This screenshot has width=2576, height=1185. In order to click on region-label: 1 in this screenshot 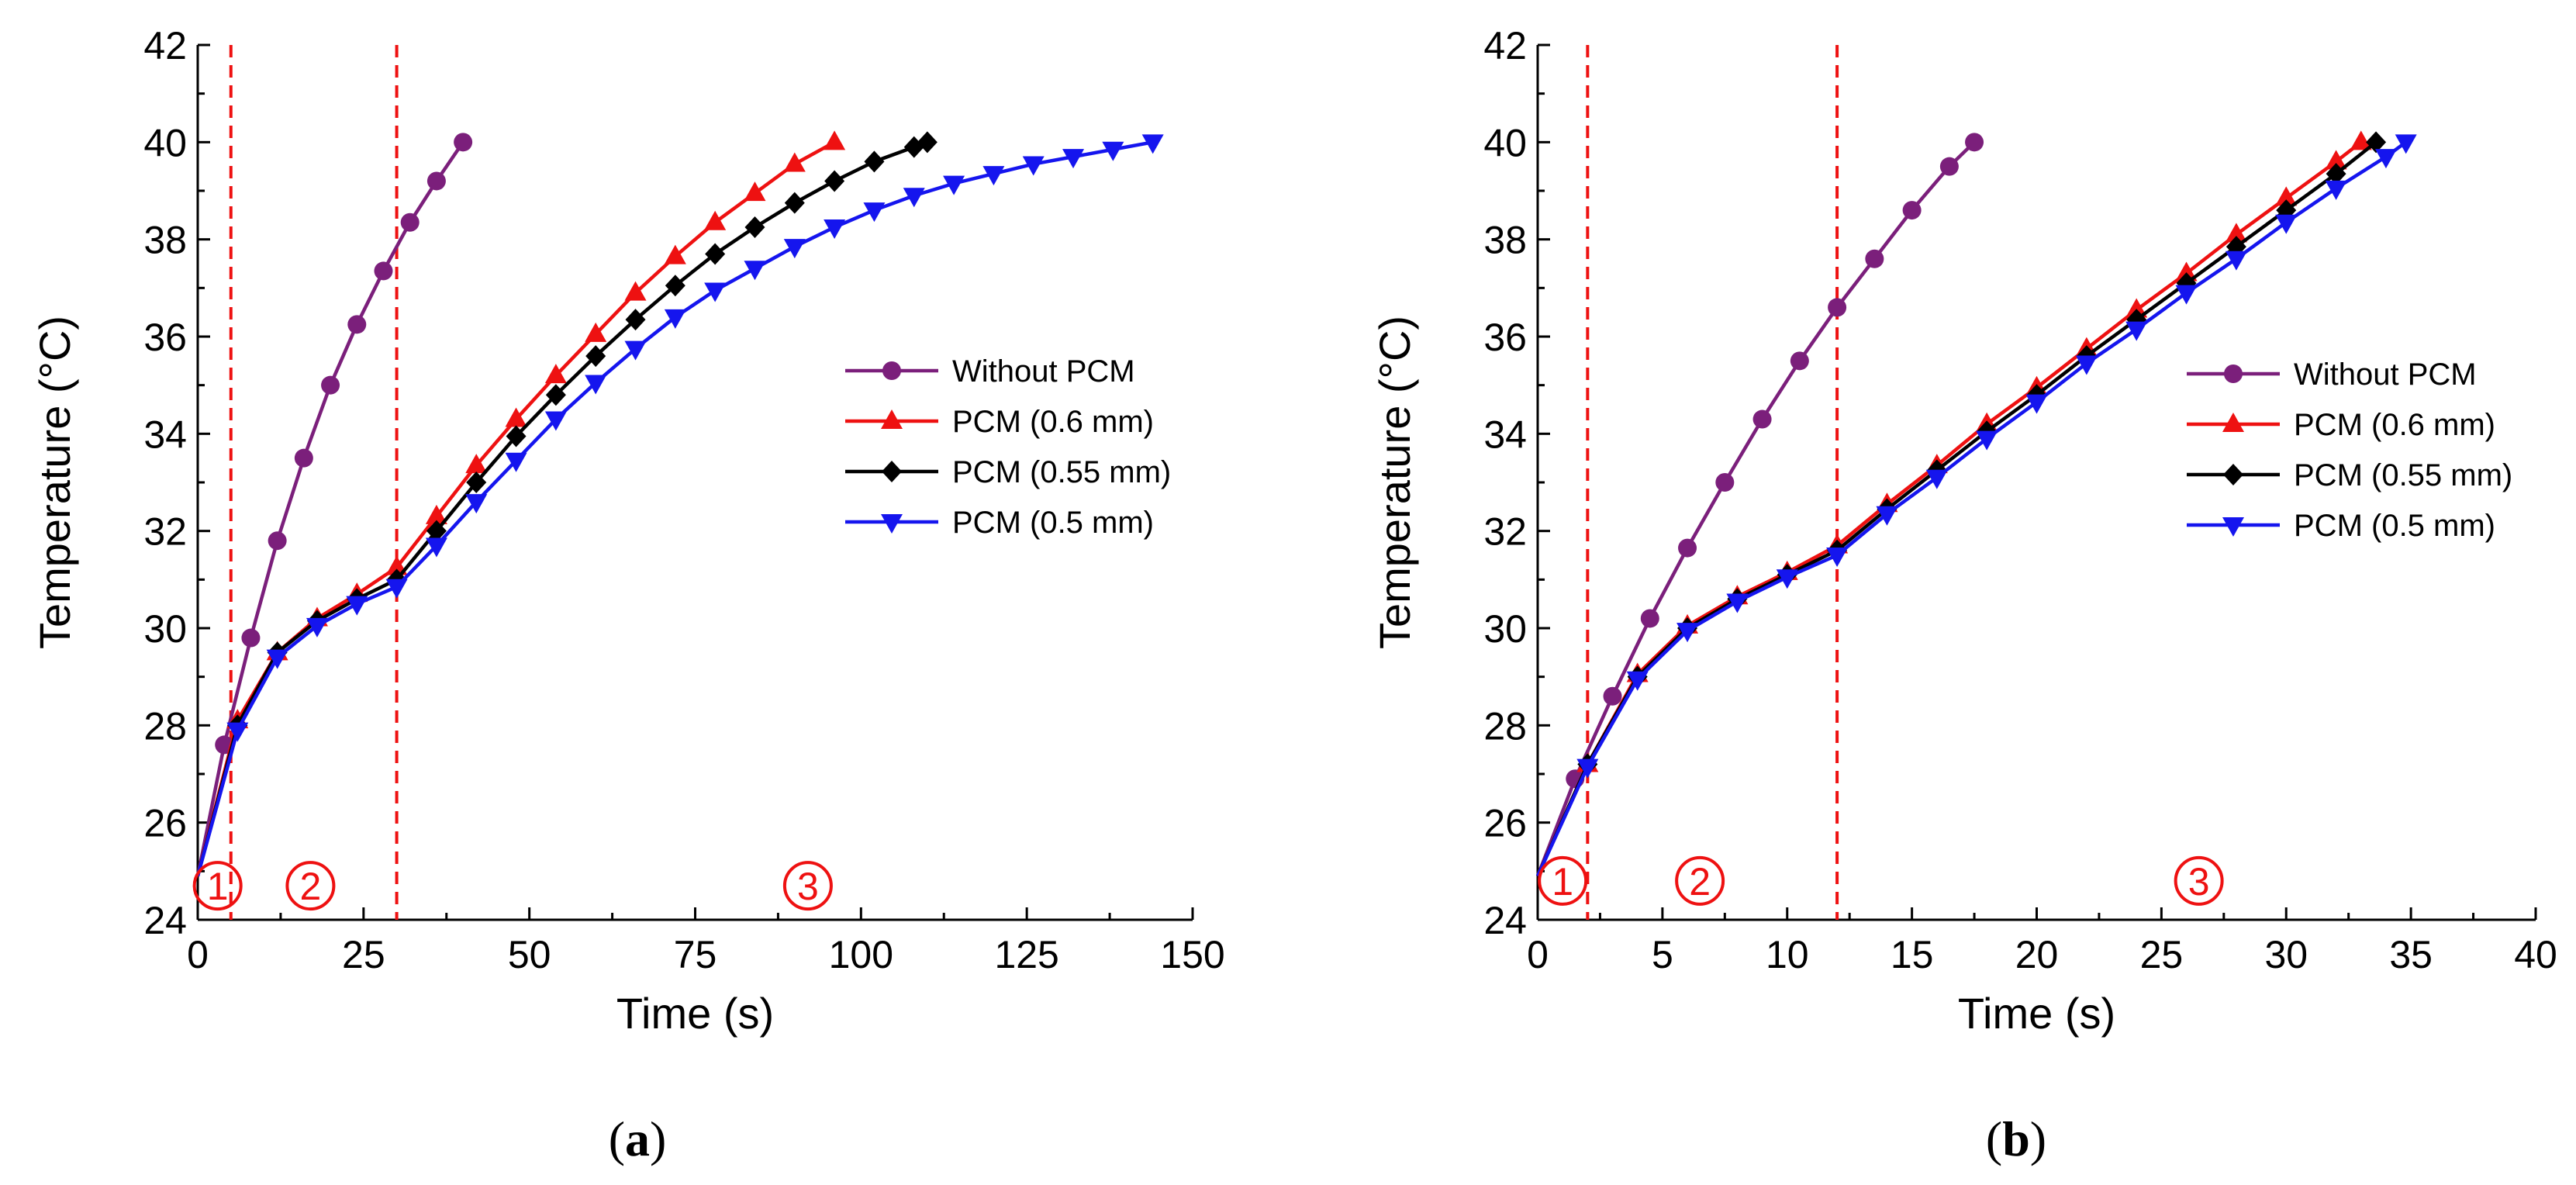, I will do `click(218, 886)`.